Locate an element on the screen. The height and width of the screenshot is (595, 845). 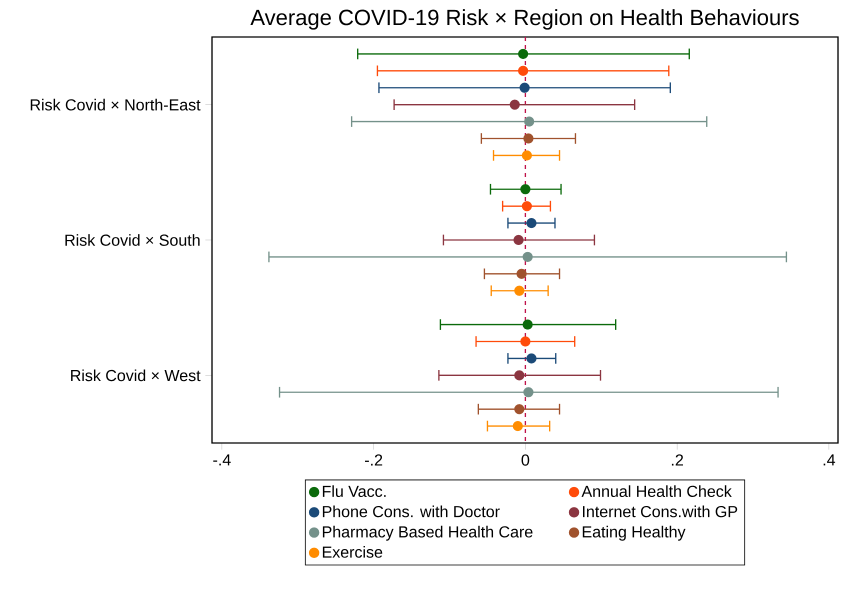
x-tick-label: .2 is located at coordinates (678, 460).